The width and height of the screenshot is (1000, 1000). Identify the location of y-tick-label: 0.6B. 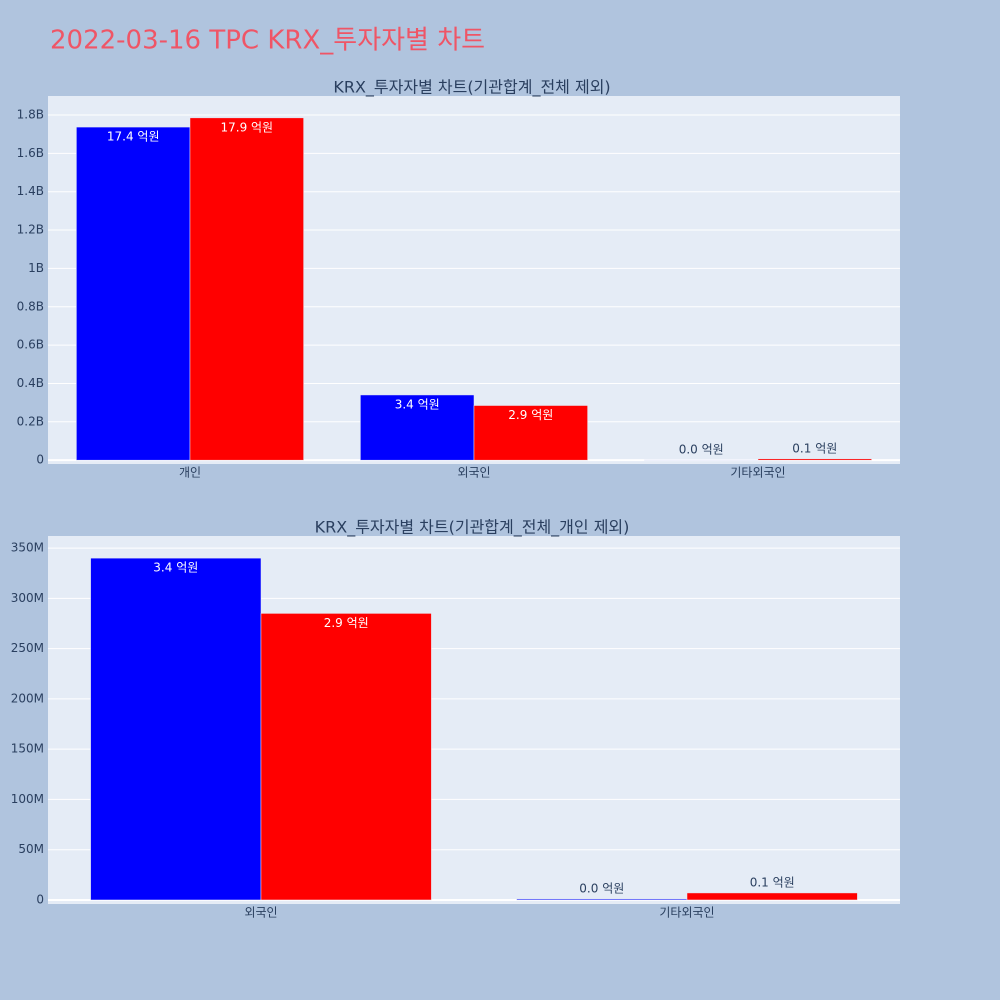
(30, 345).